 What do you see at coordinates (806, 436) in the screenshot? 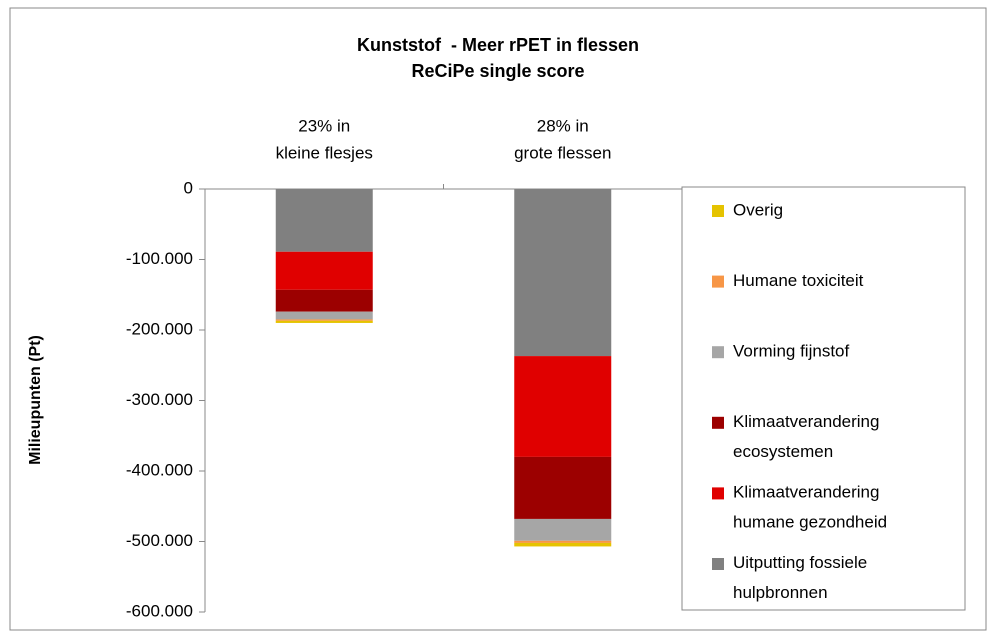
I see `legend-label: Klimaatverandering ecosystemen` at bounding box center [806, 436].